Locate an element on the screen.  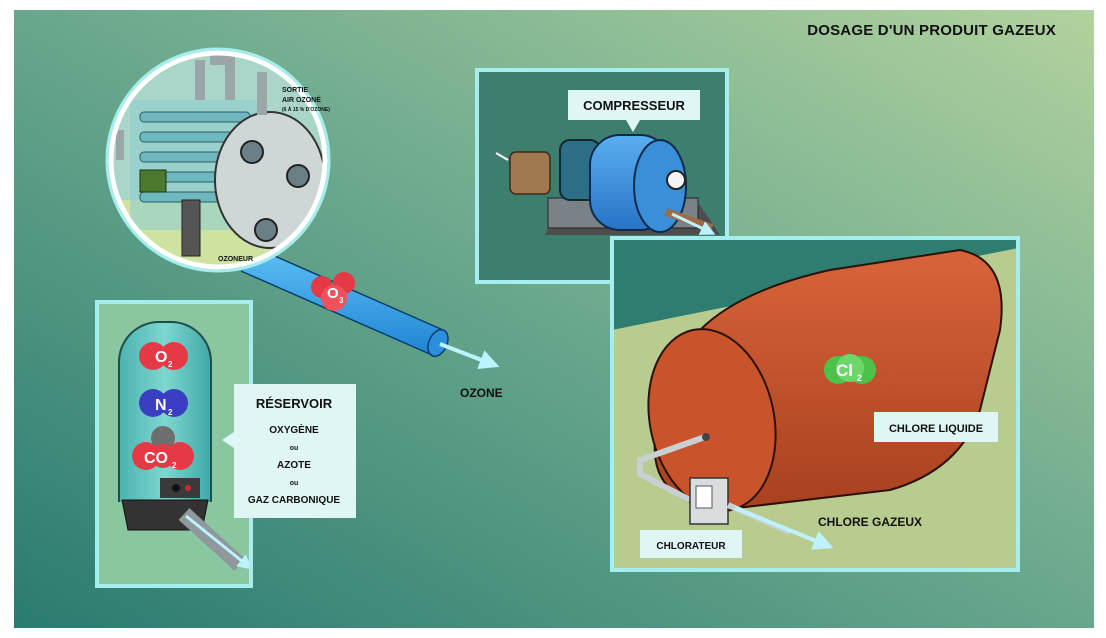
chlore-liquide-label: CHLORE LIQUIDE is located at coordinates (936, 429).